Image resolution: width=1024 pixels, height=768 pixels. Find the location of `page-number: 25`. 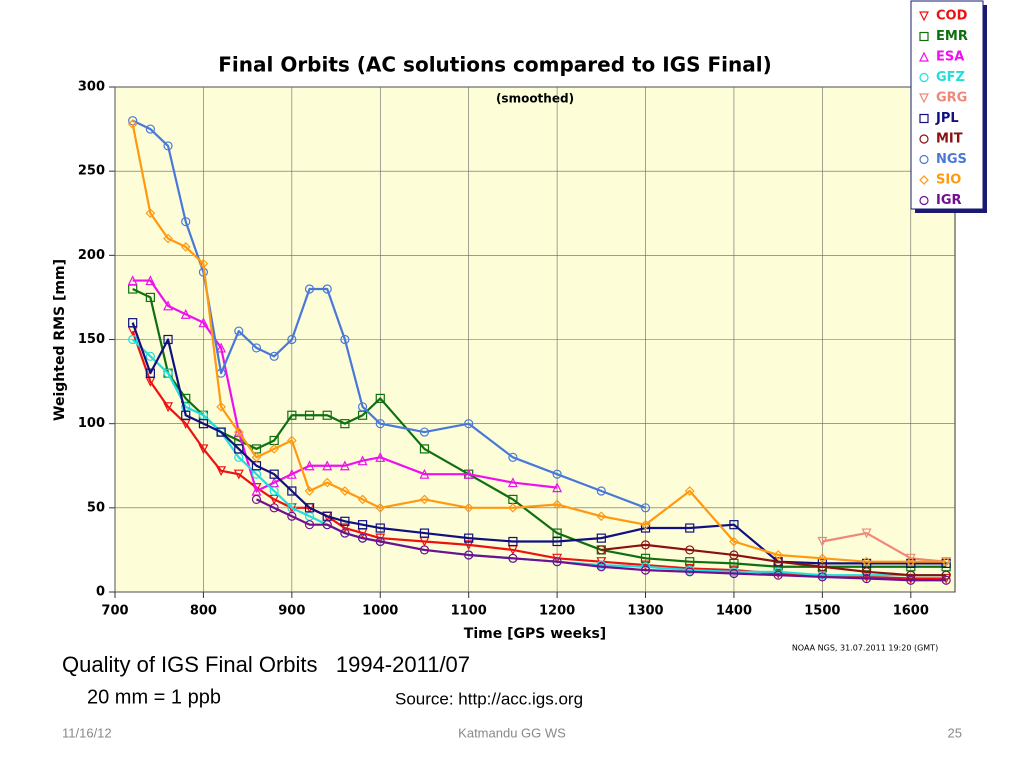

page-number: 25 is located at coordinates (955, 732).